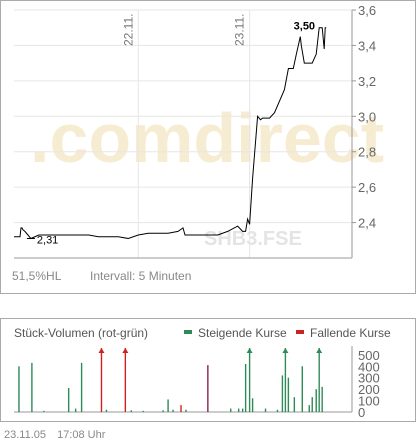 The image size is (417, 443). I want to click on vol-y-tick-label: 300, so click(369, 378).